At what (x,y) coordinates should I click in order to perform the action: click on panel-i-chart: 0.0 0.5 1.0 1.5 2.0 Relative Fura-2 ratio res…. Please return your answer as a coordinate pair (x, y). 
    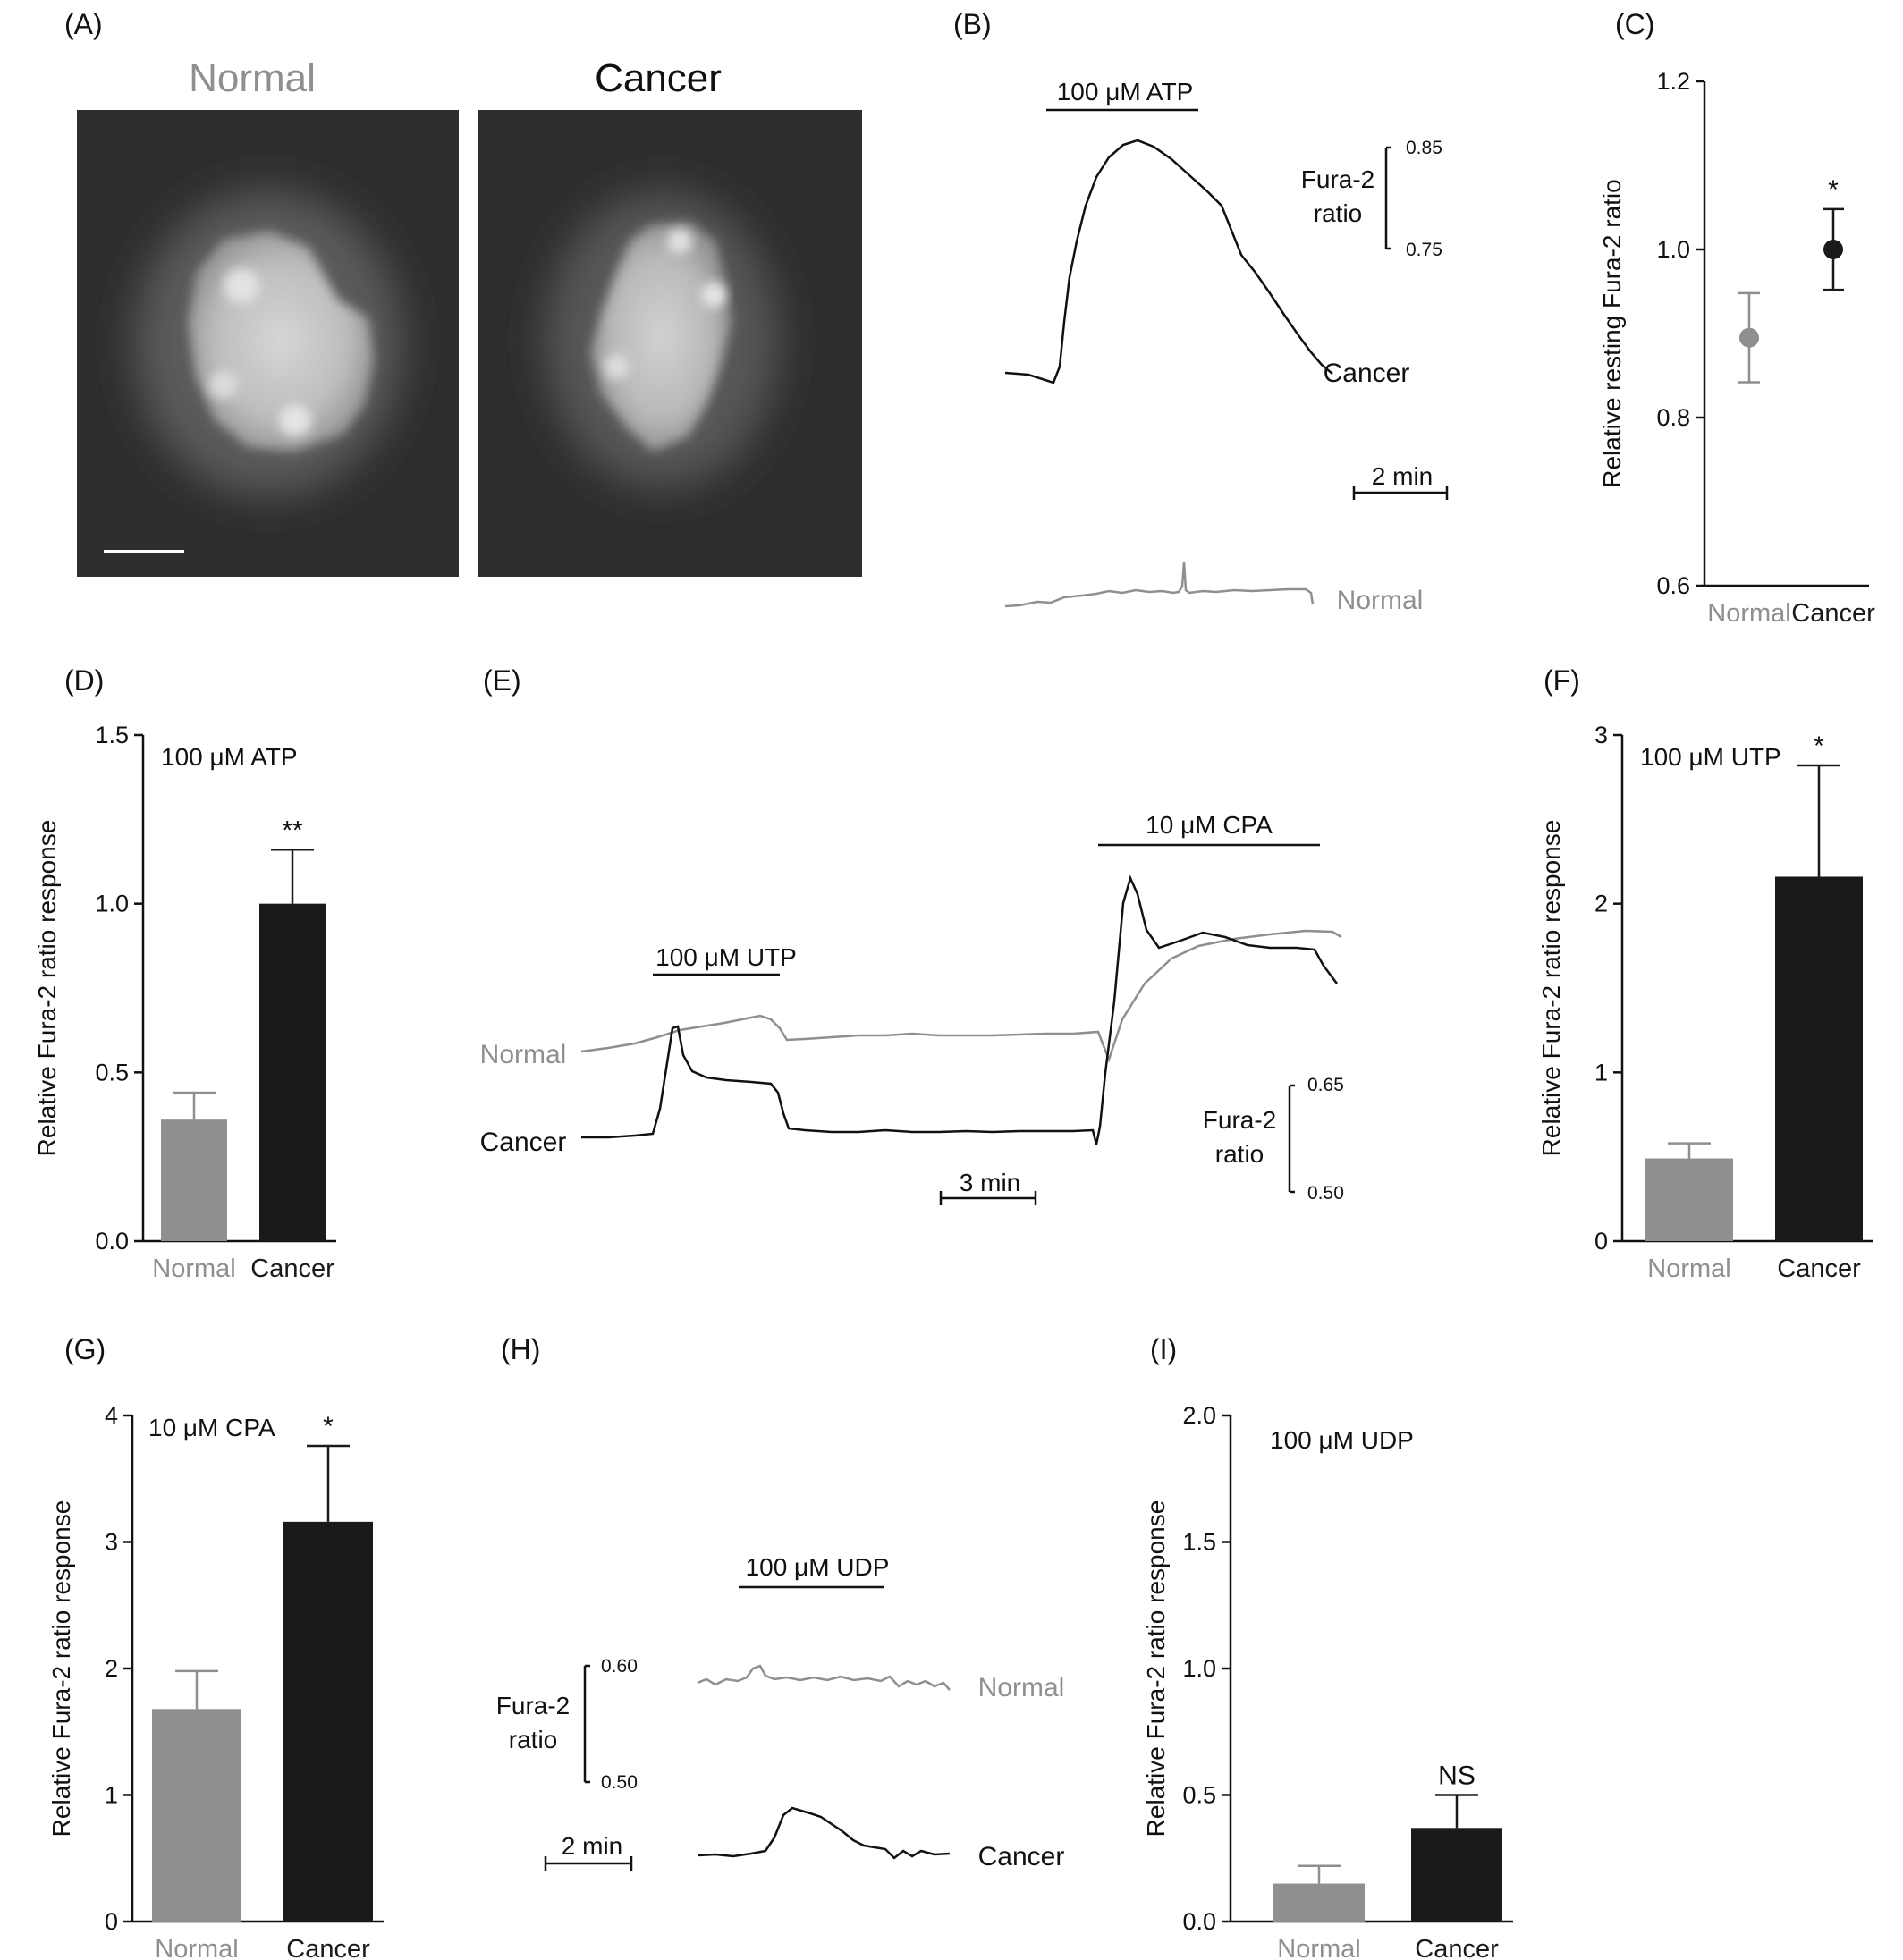
    Looking at the image, I should click on (1327, 1681).